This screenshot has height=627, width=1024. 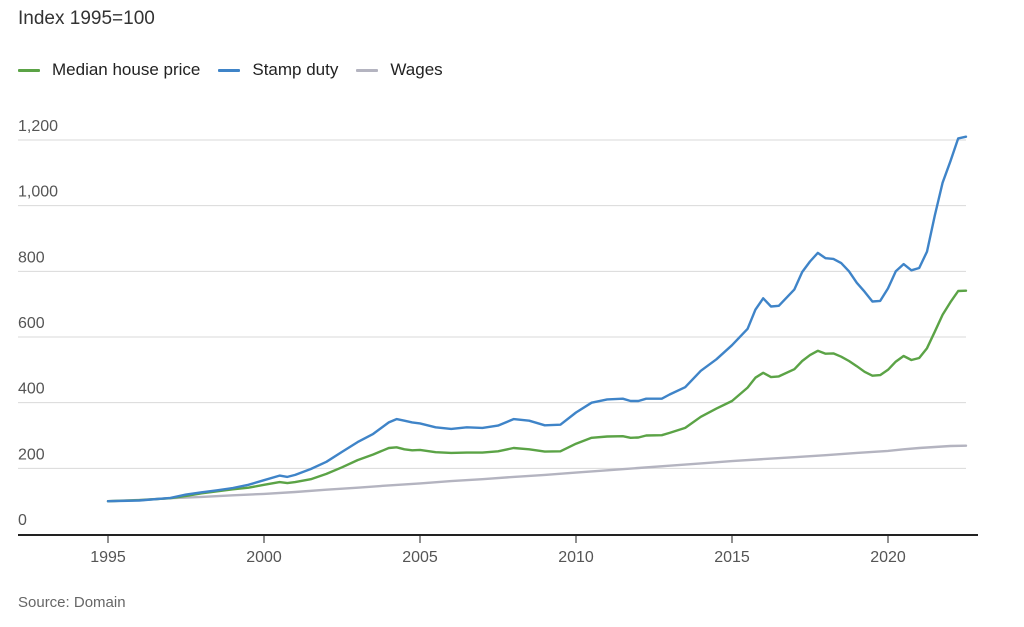 What do you see at coordinates (416, 69) in the screenshot?
I see `legend-label: Wages` at bounding box center [416, 69].